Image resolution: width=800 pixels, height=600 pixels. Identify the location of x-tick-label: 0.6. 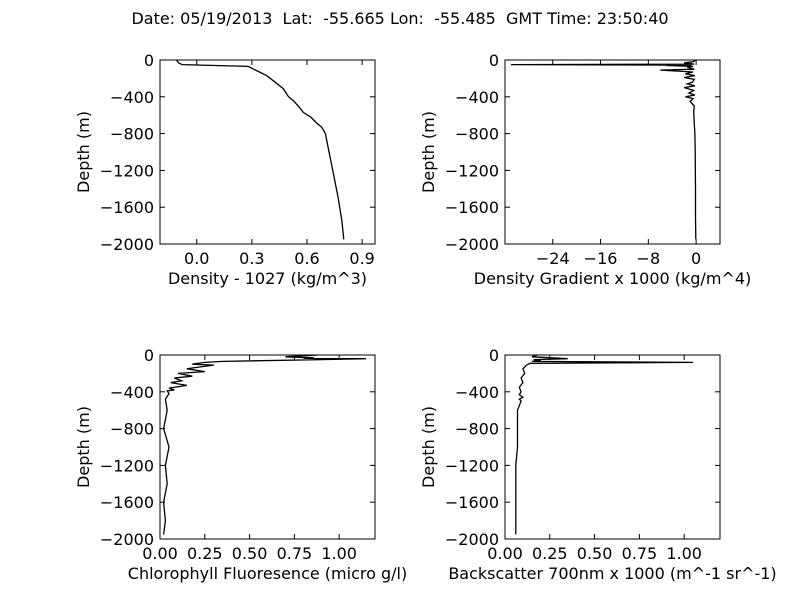
(306, 258).